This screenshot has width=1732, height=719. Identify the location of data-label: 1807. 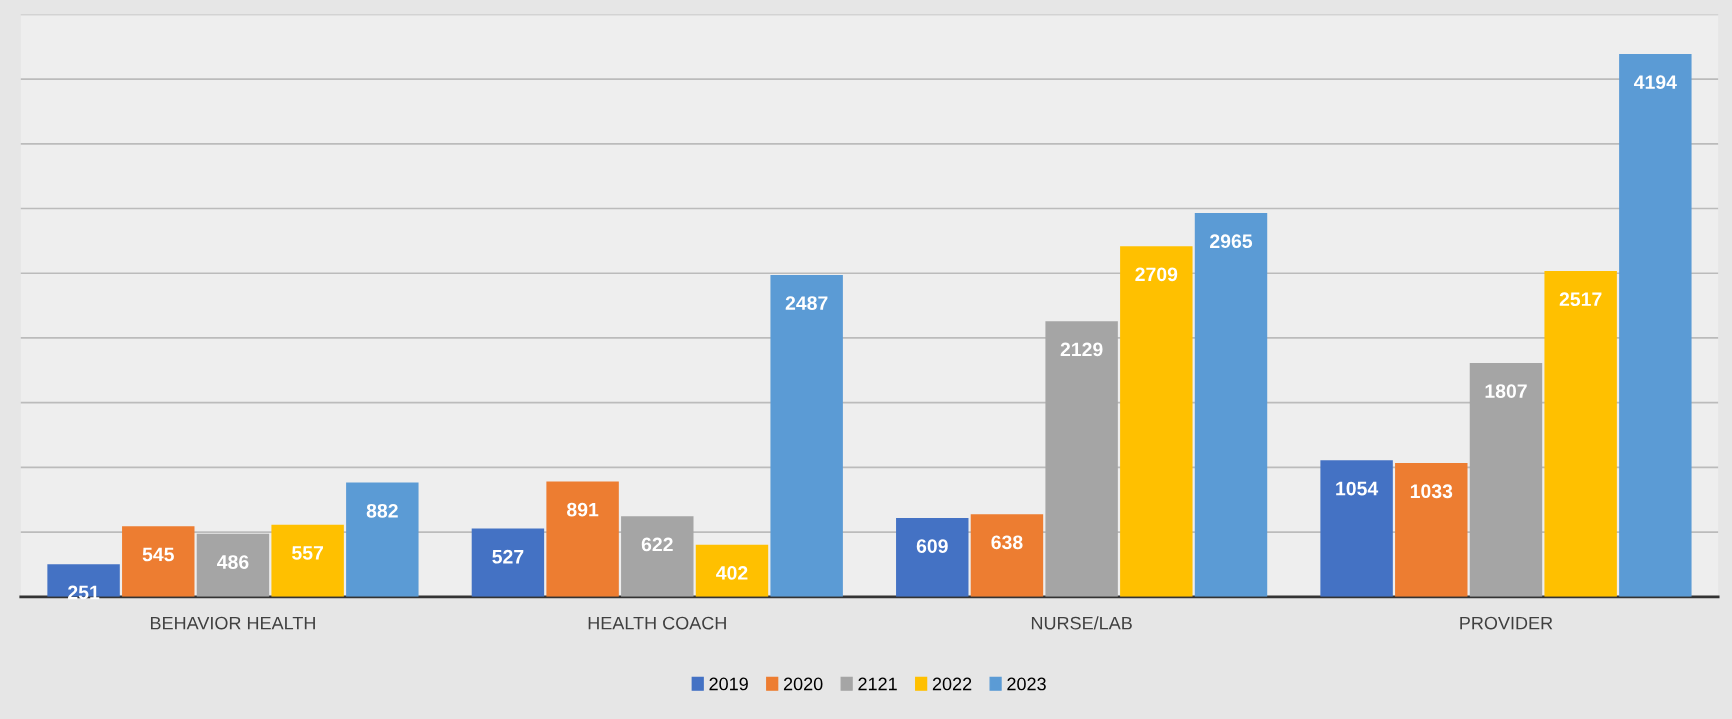
(1506, 391).